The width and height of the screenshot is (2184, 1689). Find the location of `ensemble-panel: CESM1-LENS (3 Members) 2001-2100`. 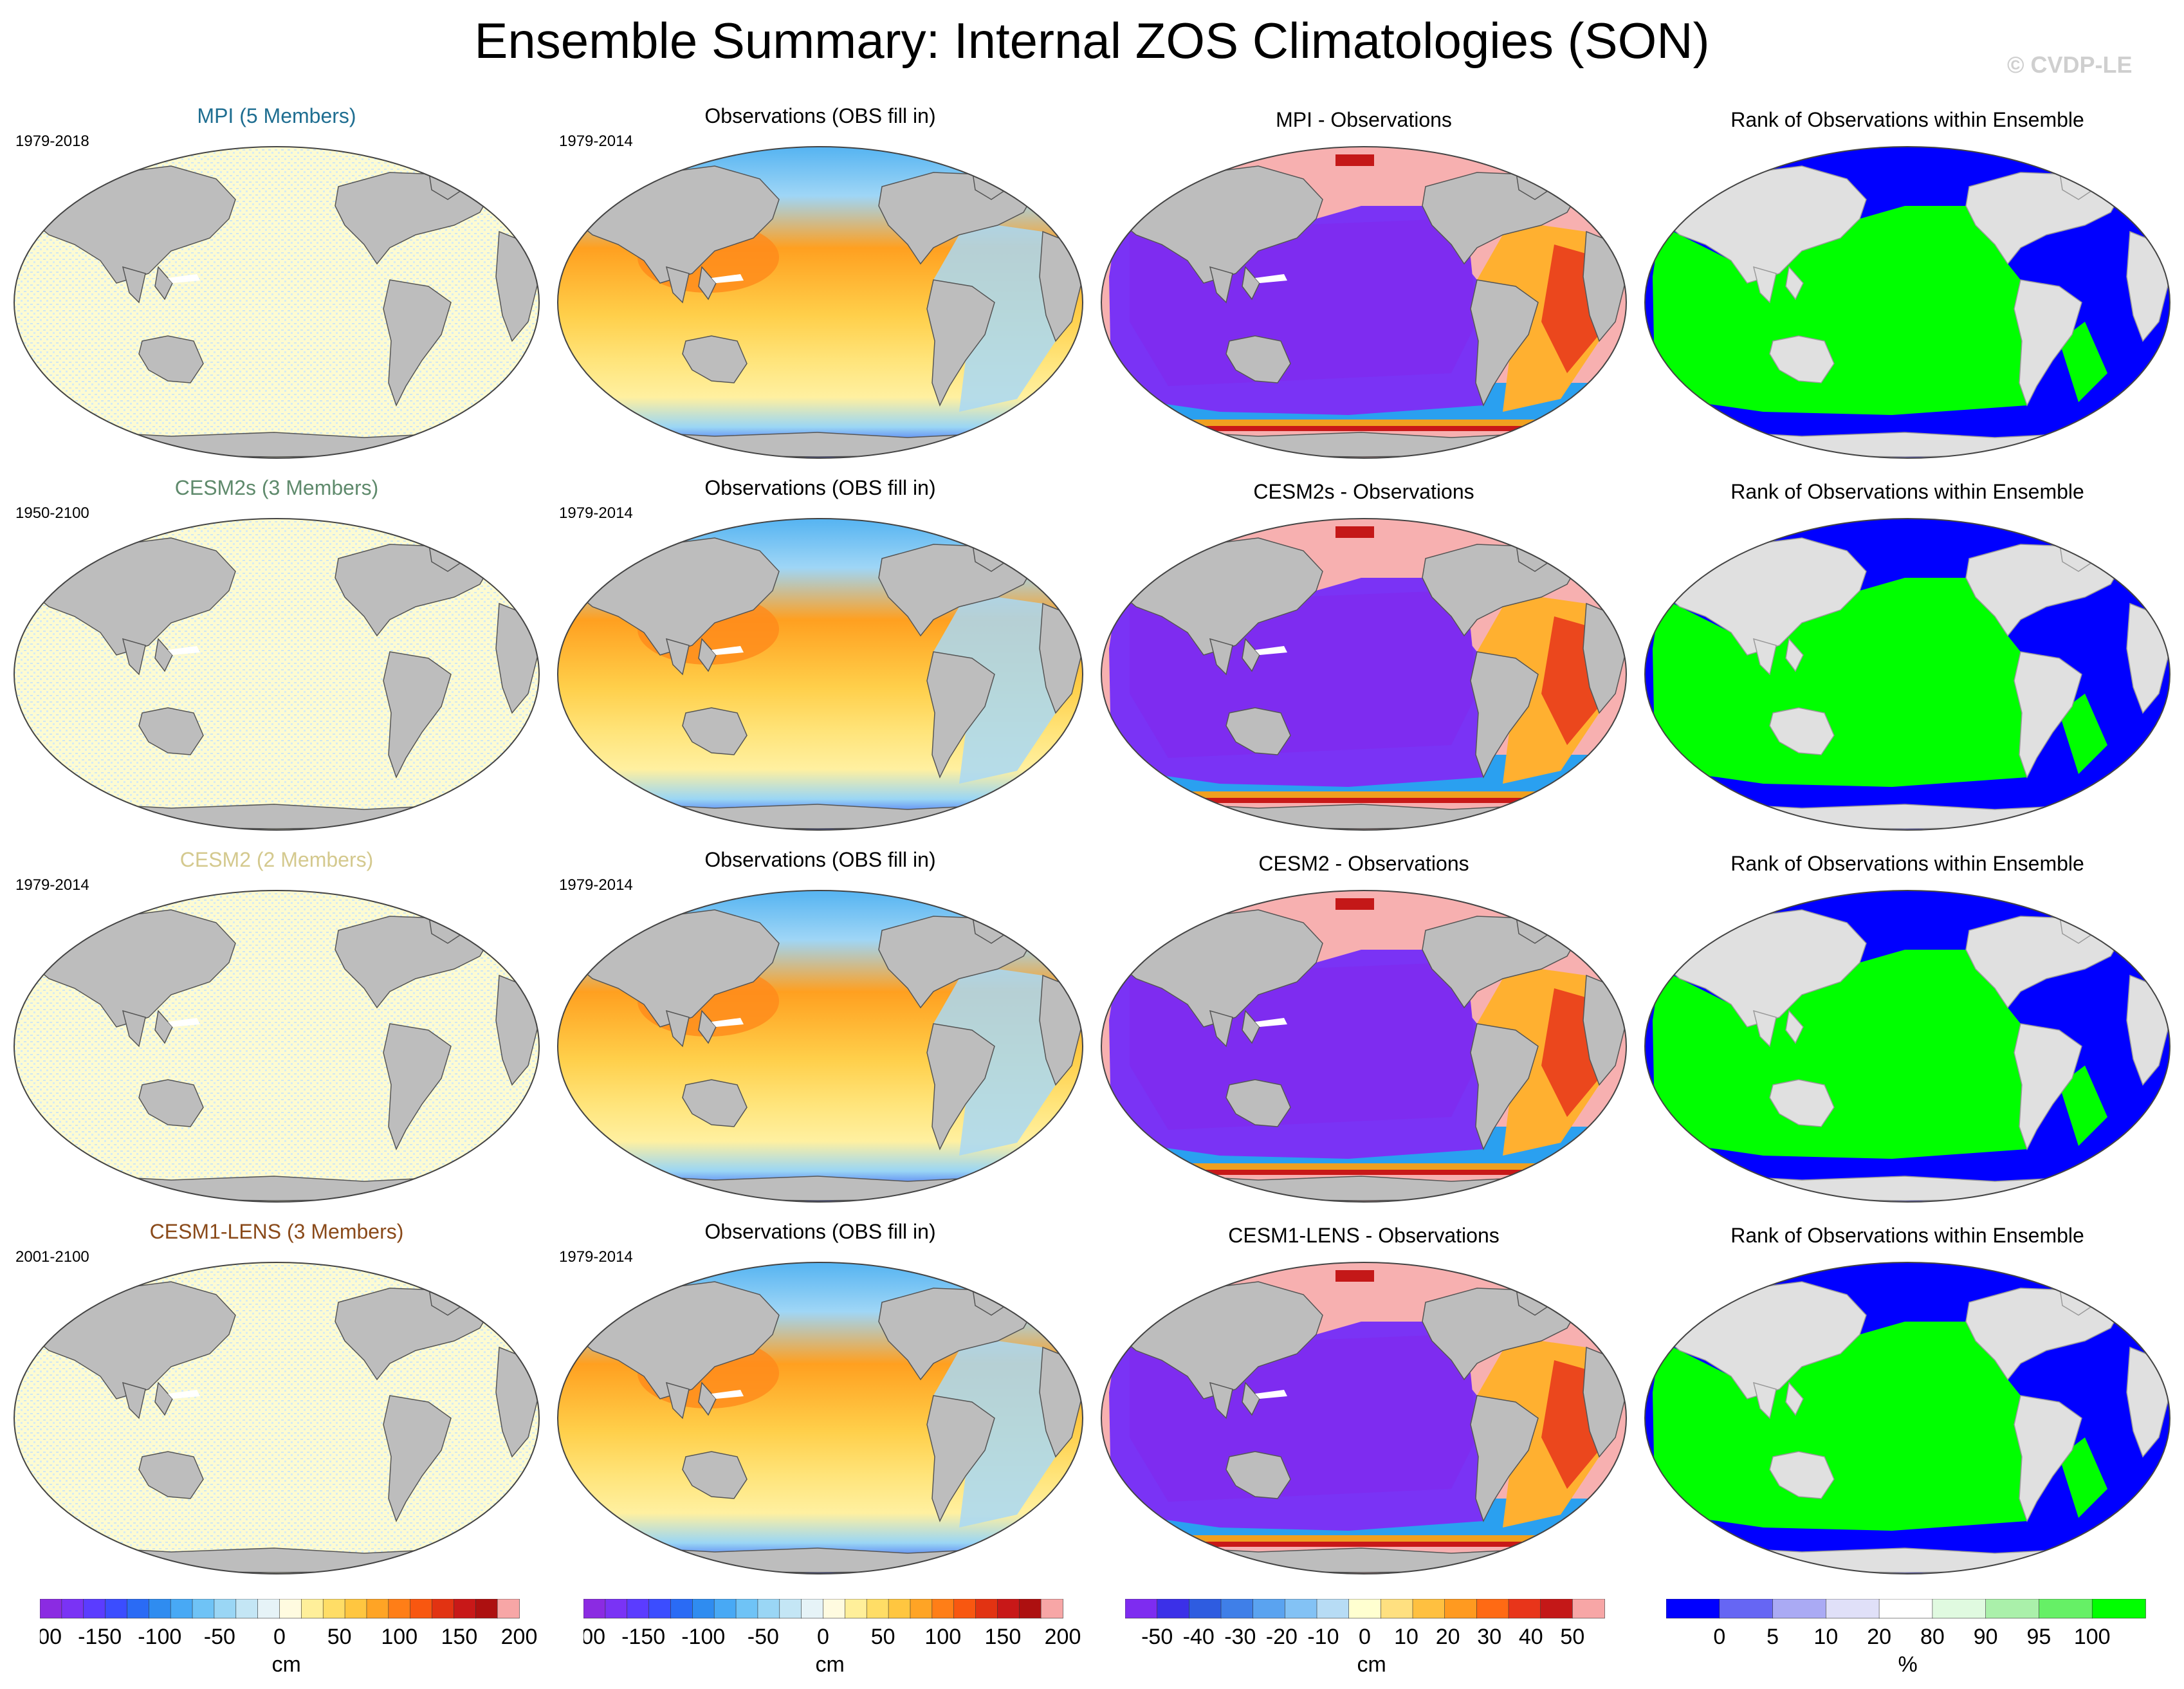

ensemble-panel: CESM1-LENS (3 Members) 2001-2100 is located at coordinates (276, 1407).